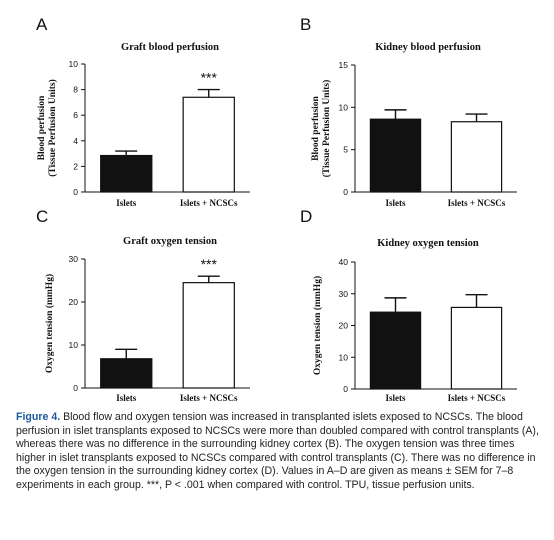 The image size is (554, 540). I want to click on panel-b-category-label: Islets + NCSCs, so click(477, 203).